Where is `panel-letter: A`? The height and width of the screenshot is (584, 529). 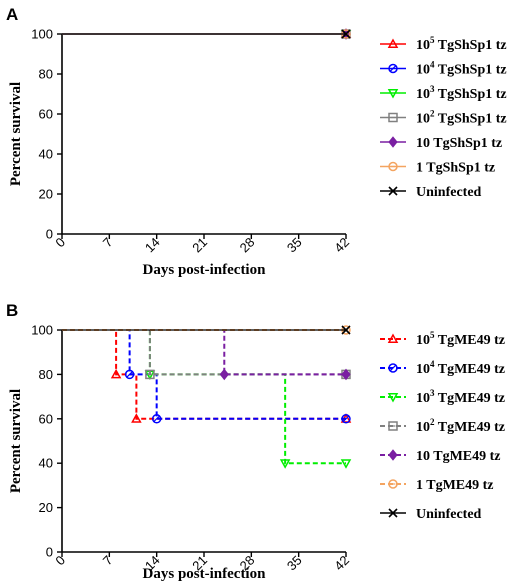
panel-letter: A is located at coordinates (12, 14).